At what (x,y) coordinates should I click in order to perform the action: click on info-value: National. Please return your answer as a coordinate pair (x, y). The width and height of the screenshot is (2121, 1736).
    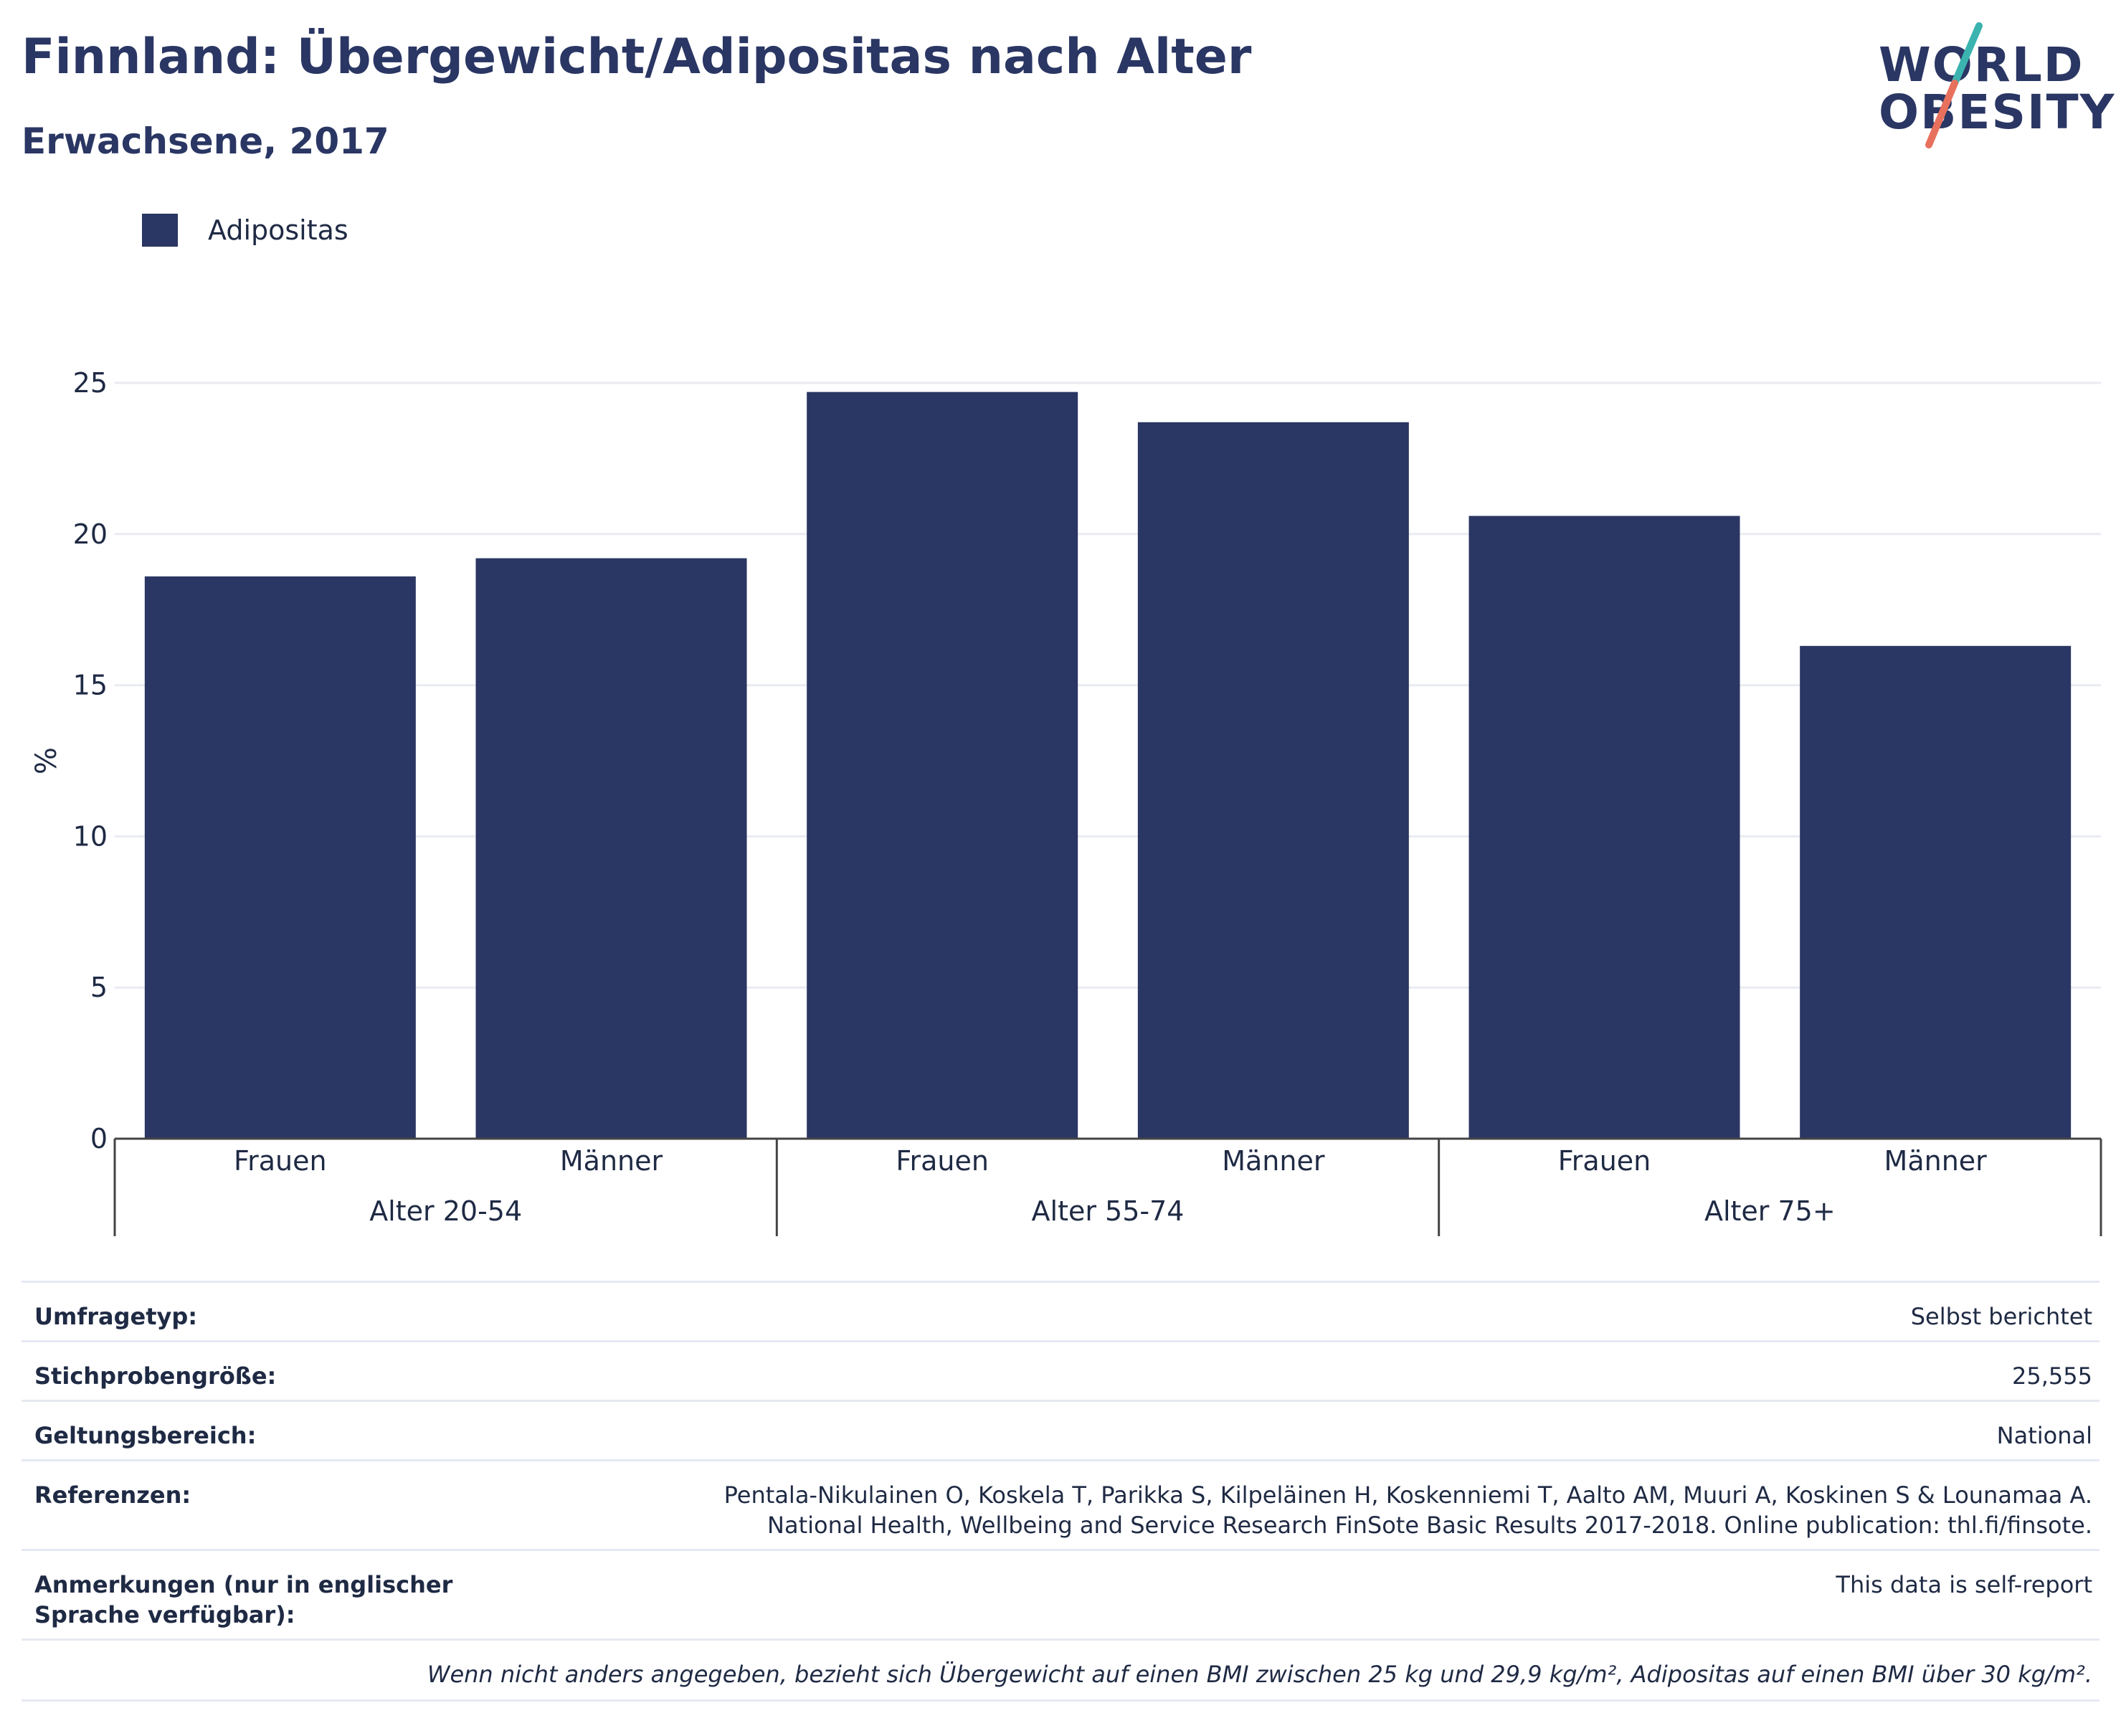
    Looking at the image, I should click on (2044, 1435).